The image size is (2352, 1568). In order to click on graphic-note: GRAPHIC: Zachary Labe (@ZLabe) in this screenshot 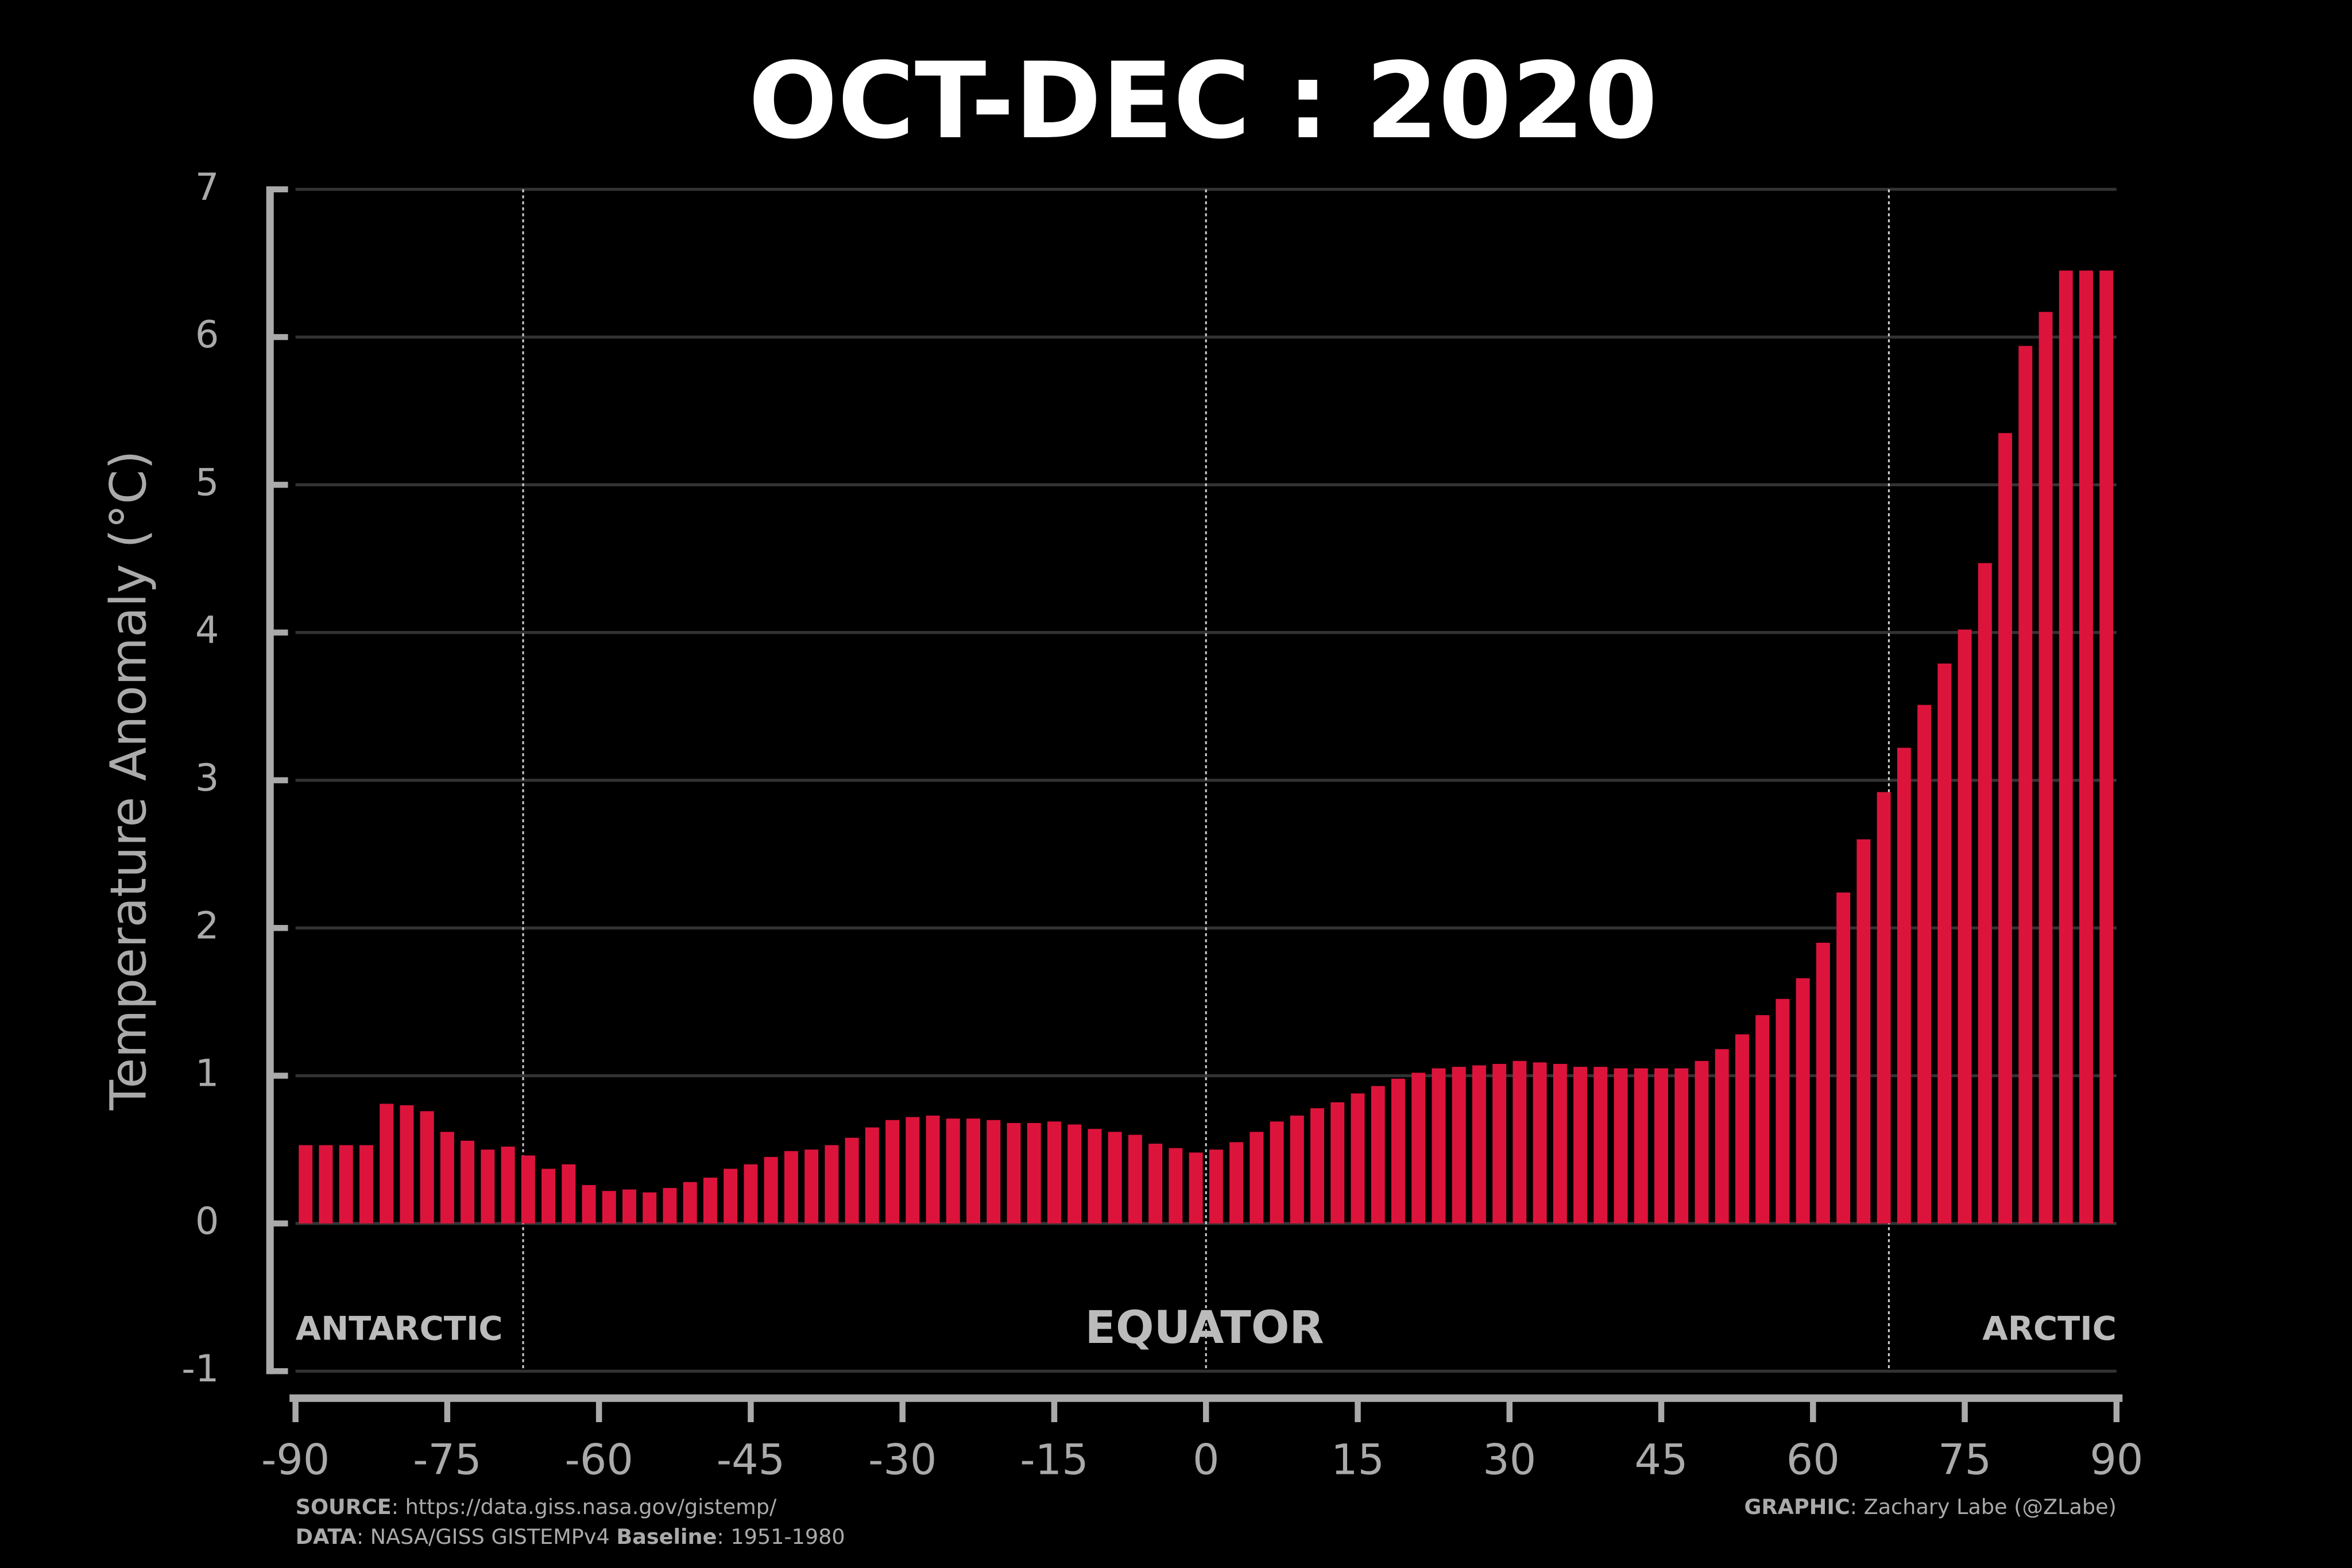, I will do `click(1930, 1507)`.